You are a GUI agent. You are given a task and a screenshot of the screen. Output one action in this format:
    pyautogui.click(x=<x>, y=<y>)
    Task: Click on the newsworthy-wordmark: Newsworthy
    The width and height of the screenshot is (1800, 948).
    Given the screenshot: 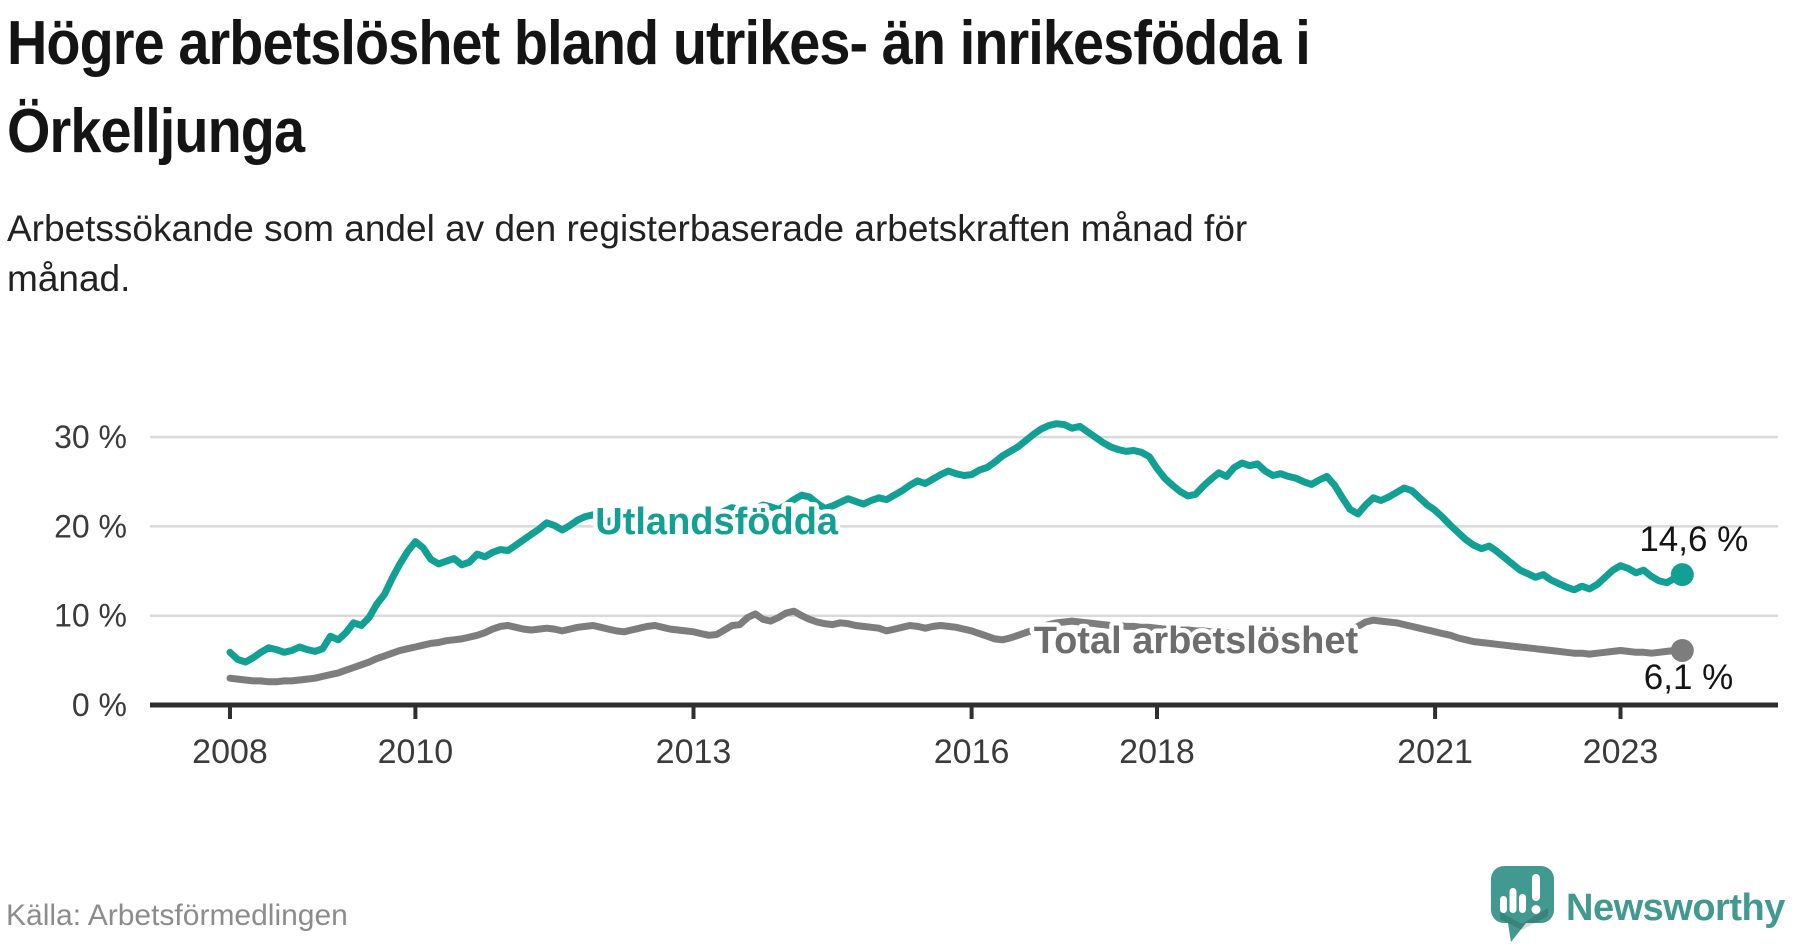 What is the action you would take?
    pyautogui.click(x=1675, y=908)
    